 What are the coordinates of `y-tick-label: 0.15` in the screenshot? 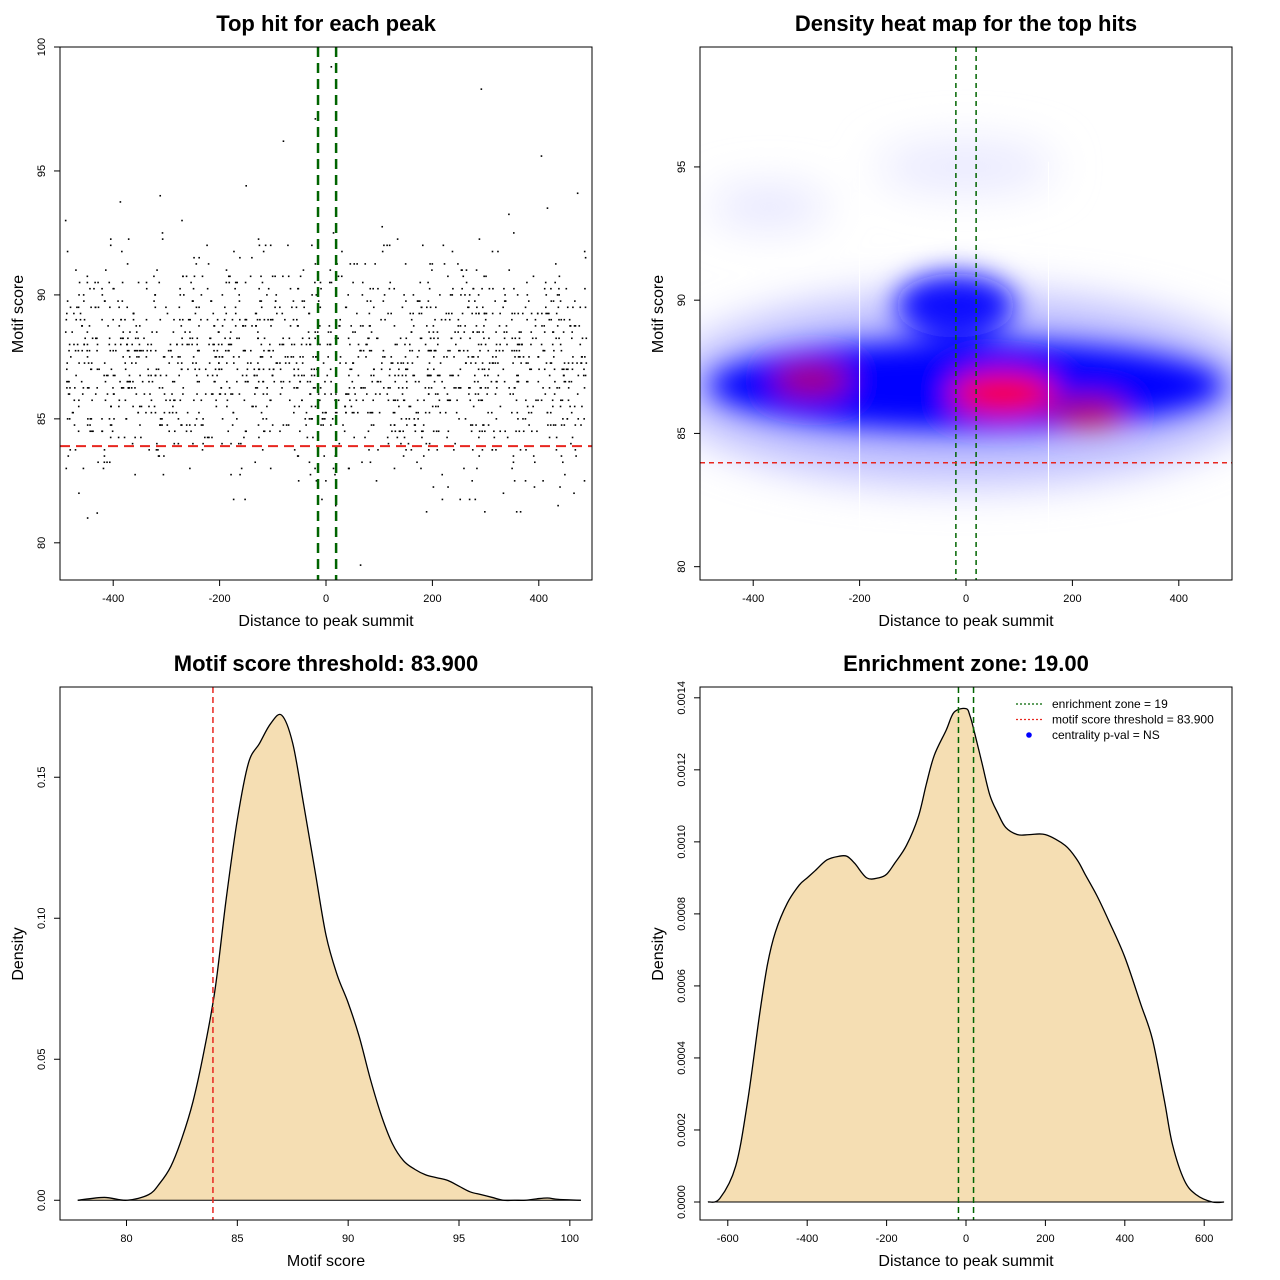 It's located at (42, 777).